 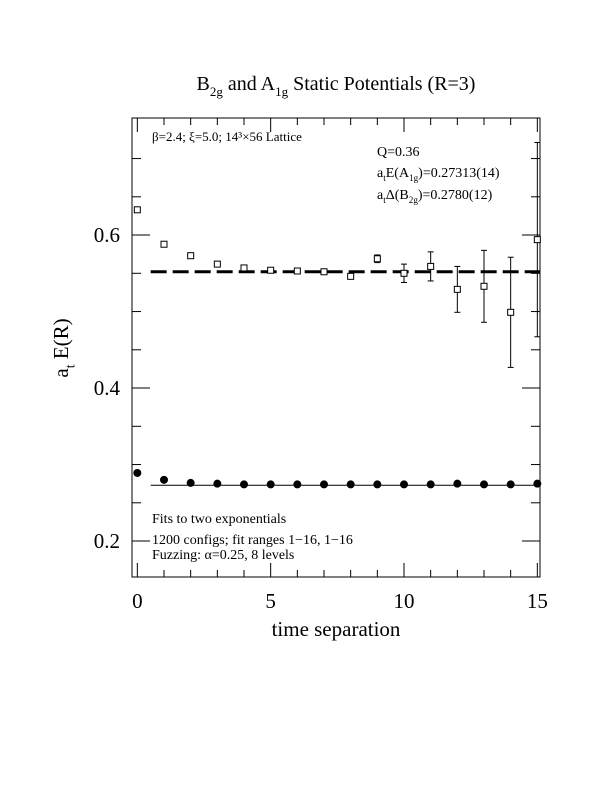 I want to click on annotation-part: E(A, so click(x=398, y=173).